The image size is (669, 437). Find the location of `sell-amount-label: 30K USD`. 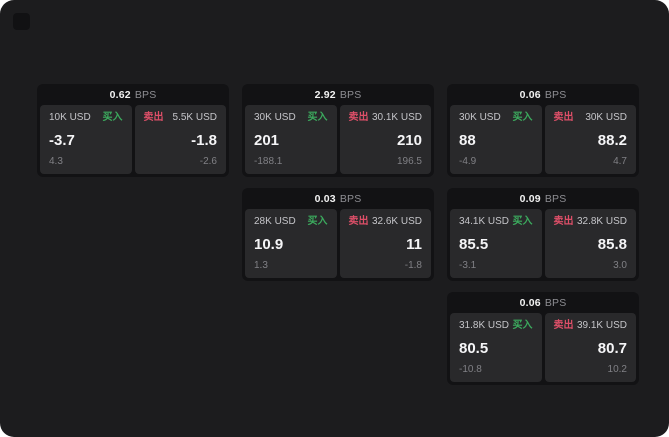

sell-amount-label: 30K USD is located at coordinates (606, 117).